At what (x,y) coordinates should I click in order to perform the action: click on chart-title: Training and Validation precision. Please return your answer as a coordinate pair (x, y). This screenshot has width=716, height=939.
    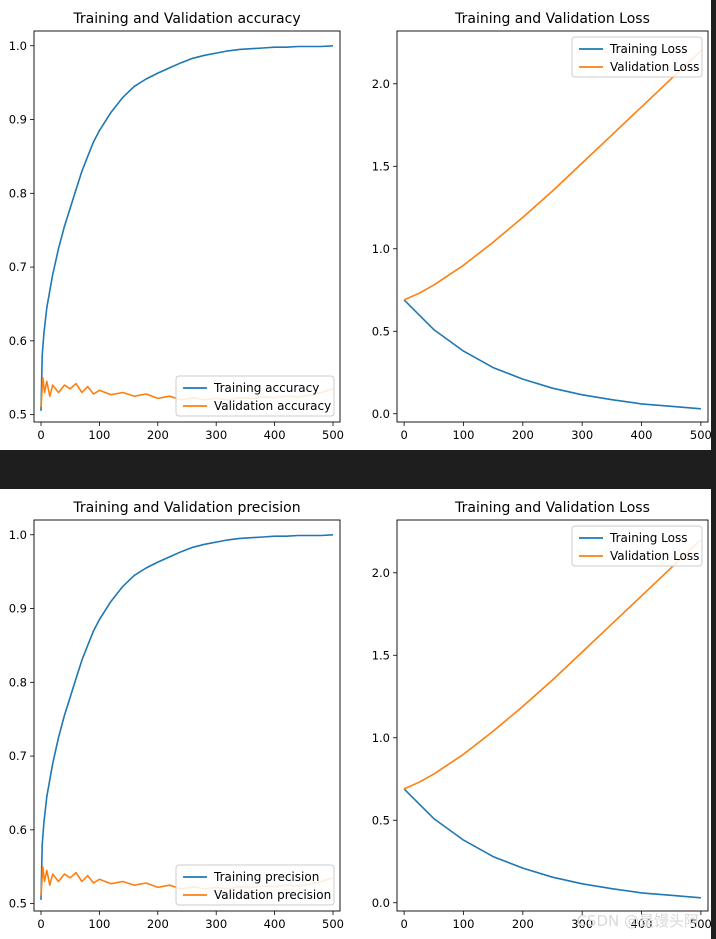
    Looking at the image, I should click on (186, 508).